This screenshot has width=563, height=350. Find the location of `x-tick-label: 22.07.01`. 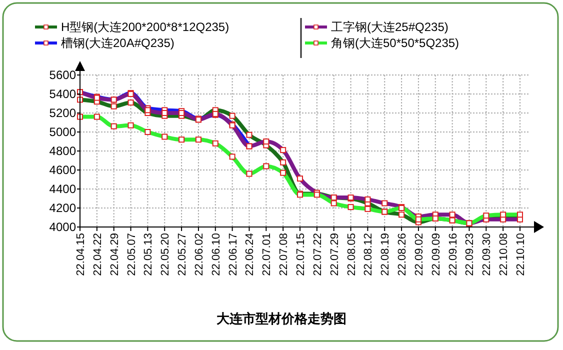

x-tick-label: 22.07.01 is located at coordinates (267, 254).